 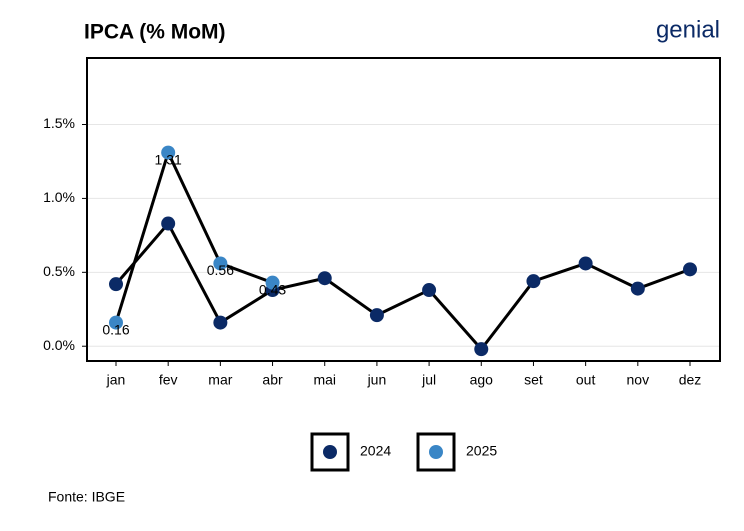 What do you see at coordinates (59, 197) in the screenshot?
I see `y-tick-label: 1.0%` at bounding box center [59, 197].